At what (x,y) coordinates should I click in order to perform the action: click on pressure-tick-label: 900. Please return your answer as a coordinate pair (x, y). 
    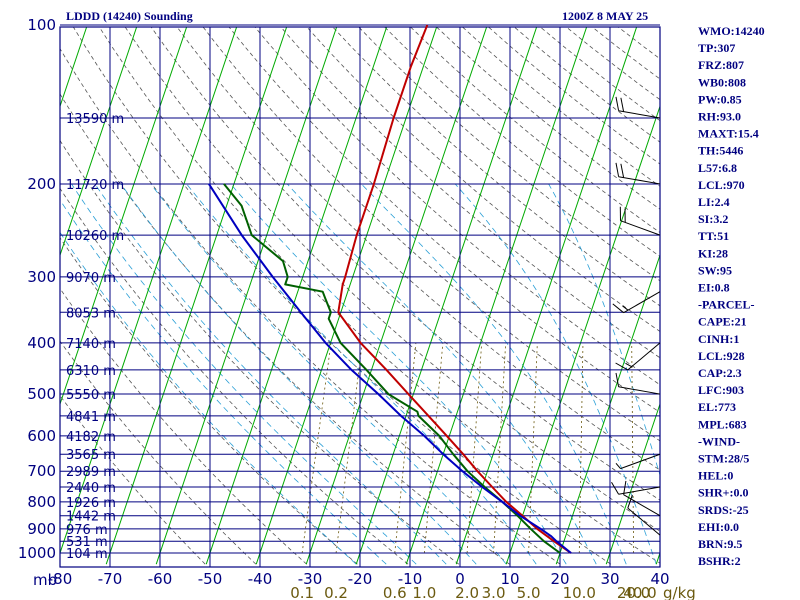
    Looking at the image, I should click on (41, 529).